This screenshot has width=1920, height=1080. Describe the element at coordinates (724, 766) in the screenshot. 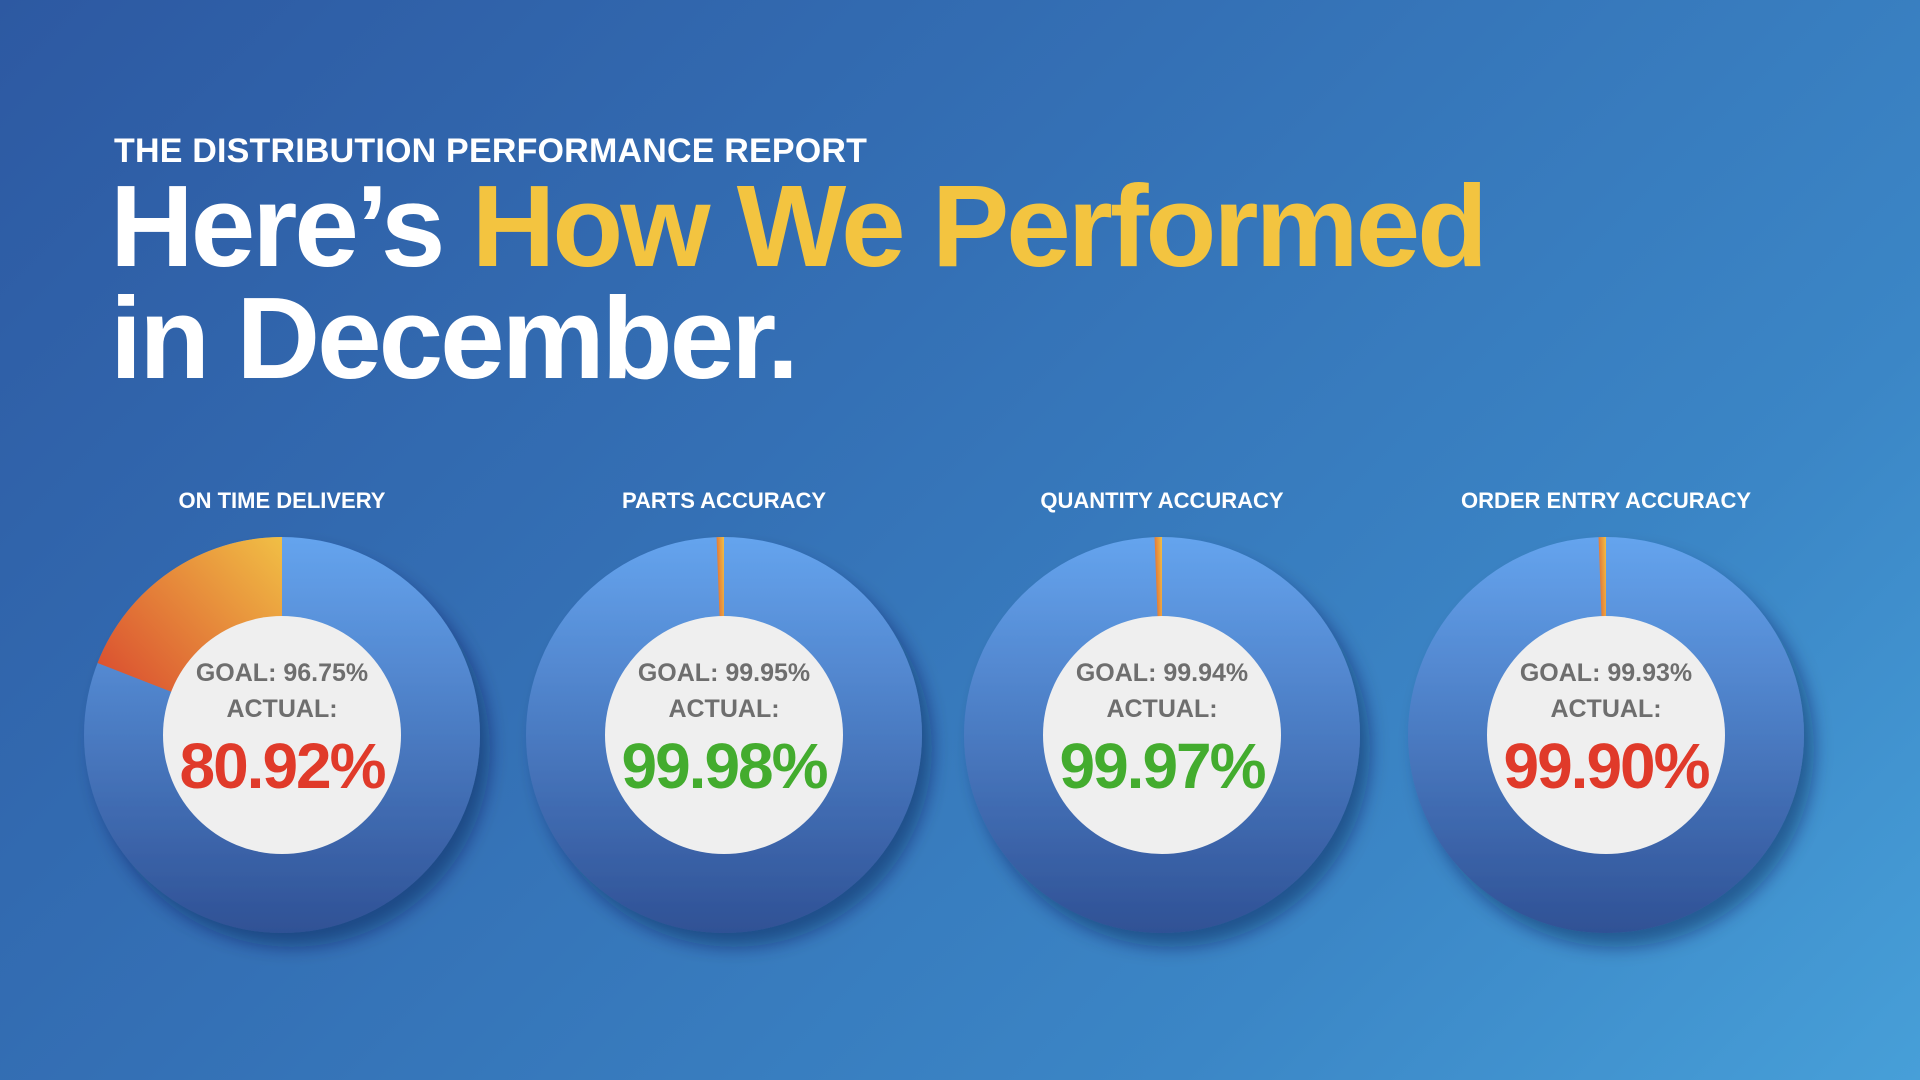

I see `actual-value: 99.98%` at that location.